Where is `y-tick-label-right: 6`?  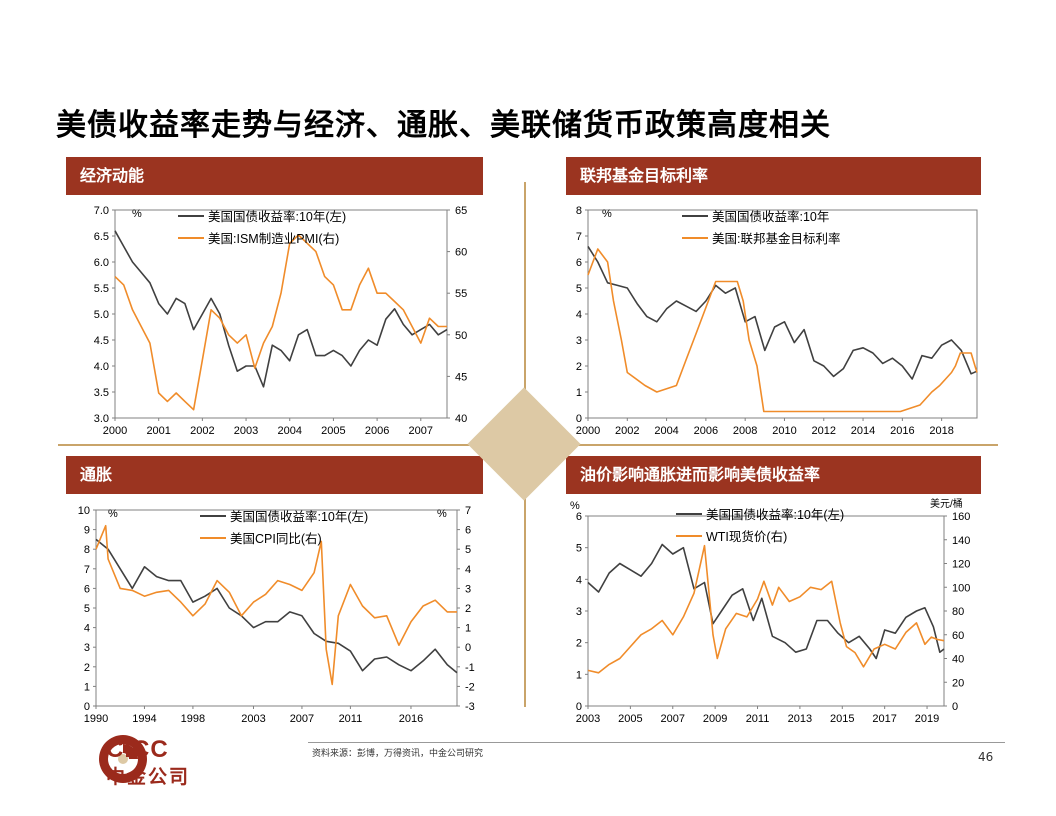
y-tick-label-right: 6 is located at coordinates (468, 531).